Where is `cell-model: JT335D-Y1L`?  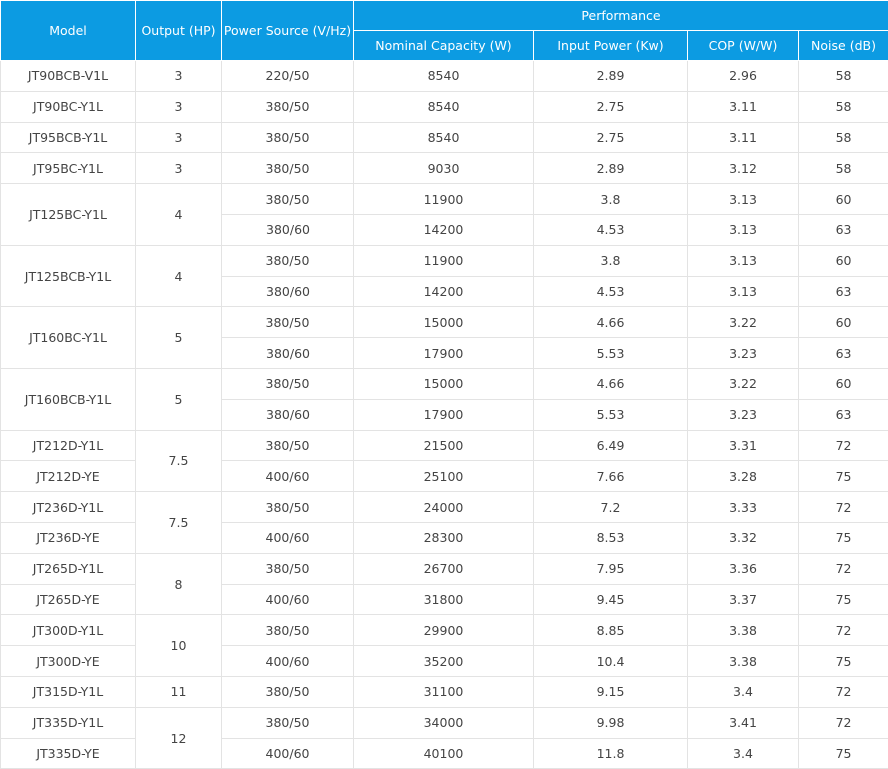 cell-model: JT335D-Y1L is located at coordinates (68, 722).